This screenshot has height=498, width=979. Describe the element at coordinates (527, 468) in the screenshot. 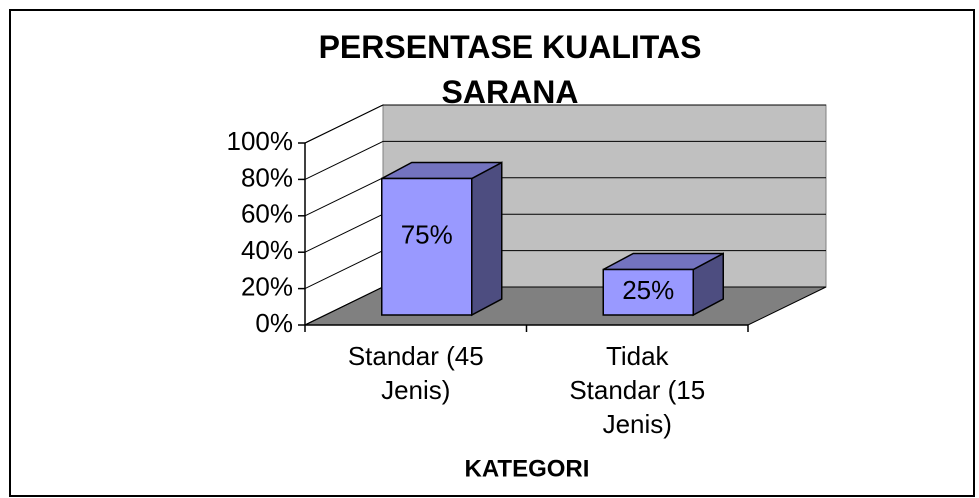

I see `x-axis-label: KATEGORI` at that location.